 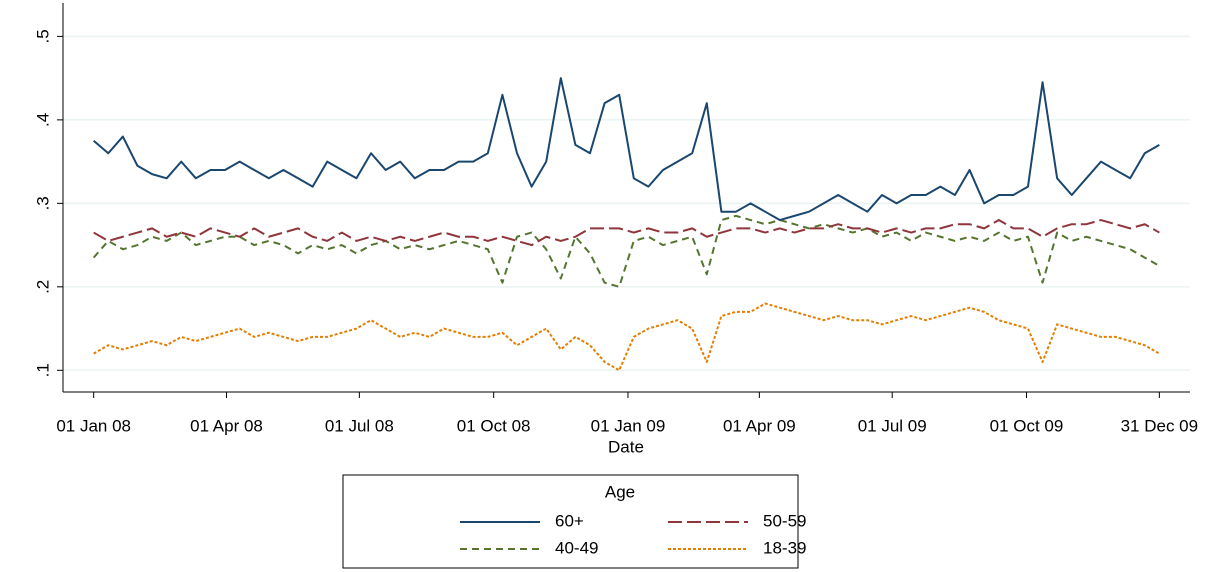 What do you see at coordinates (620, 491) in the screenshot?
I see `legend-title: Age` at bounding box center [620, 491].